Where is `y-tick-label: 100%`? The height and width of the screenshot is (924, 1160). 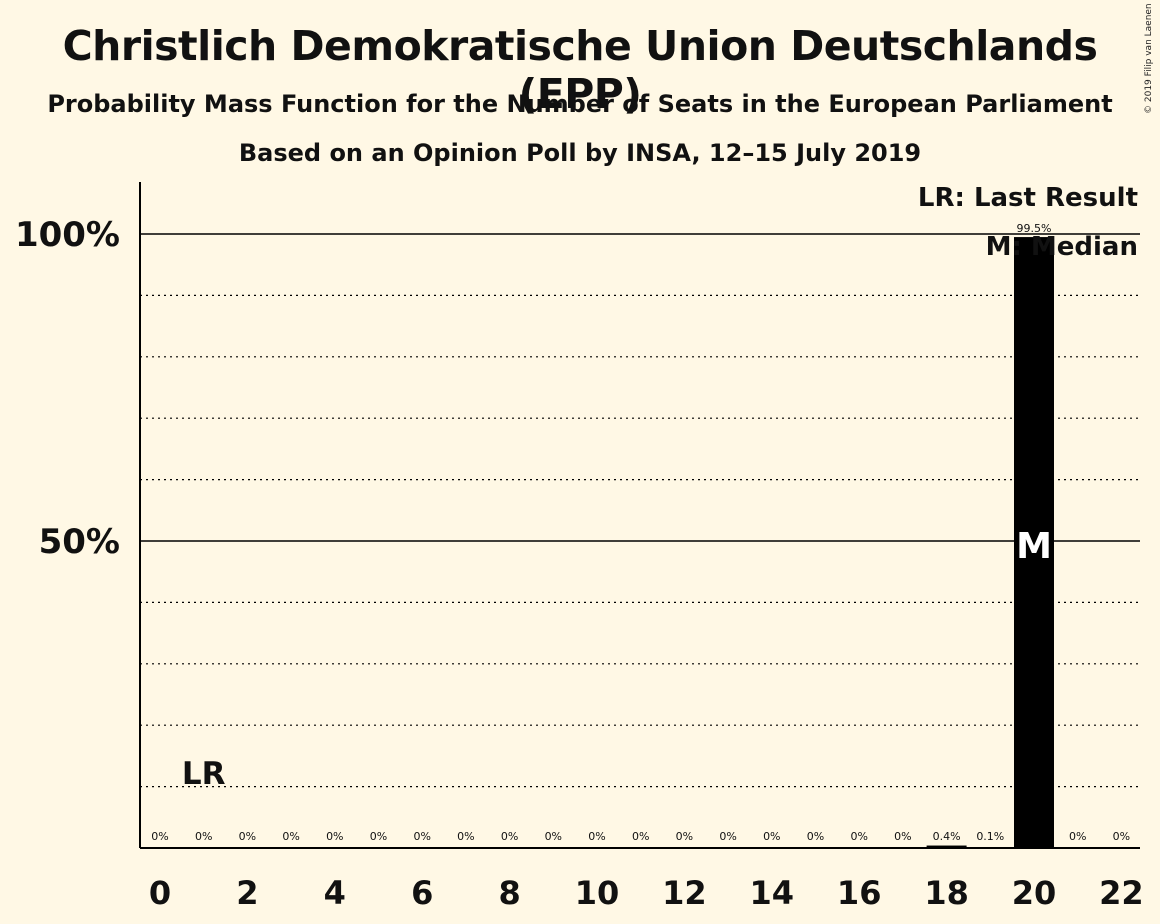 y-tick-label: 100% is located at coordinates (67, 235).